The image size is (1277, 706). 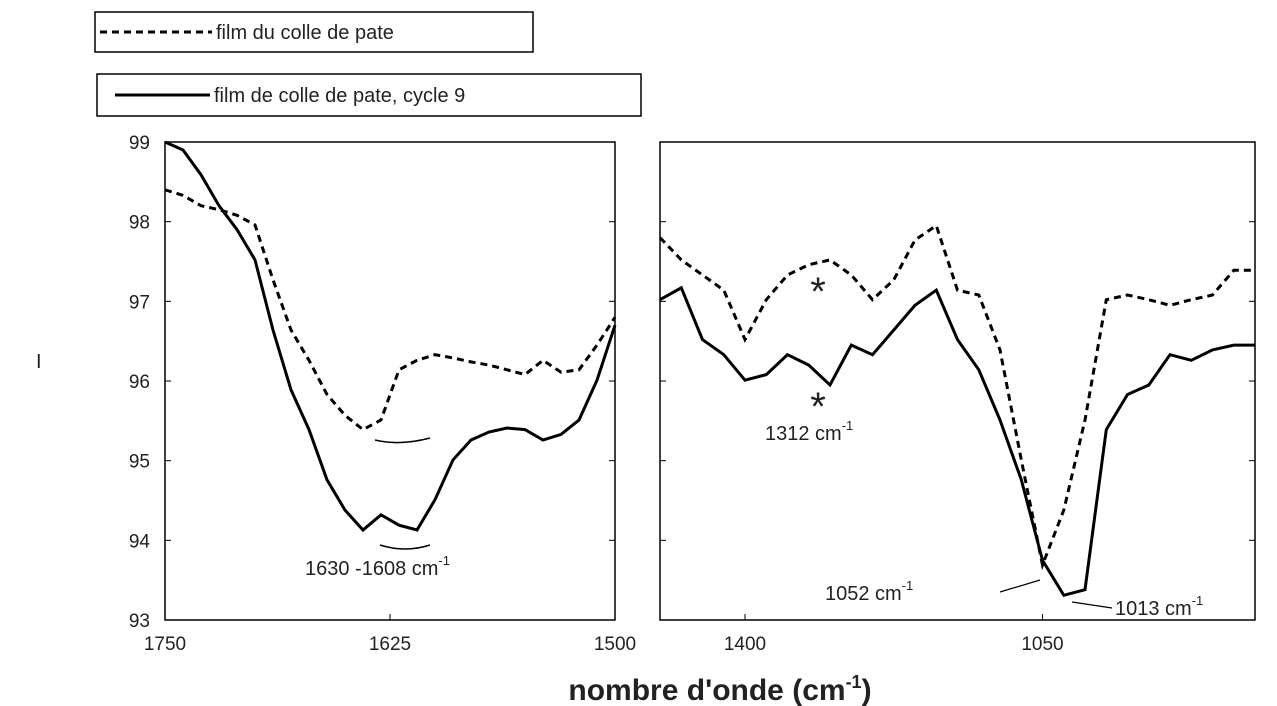 I want to click on y-tick-label: 97, so click(x=139, y=302).